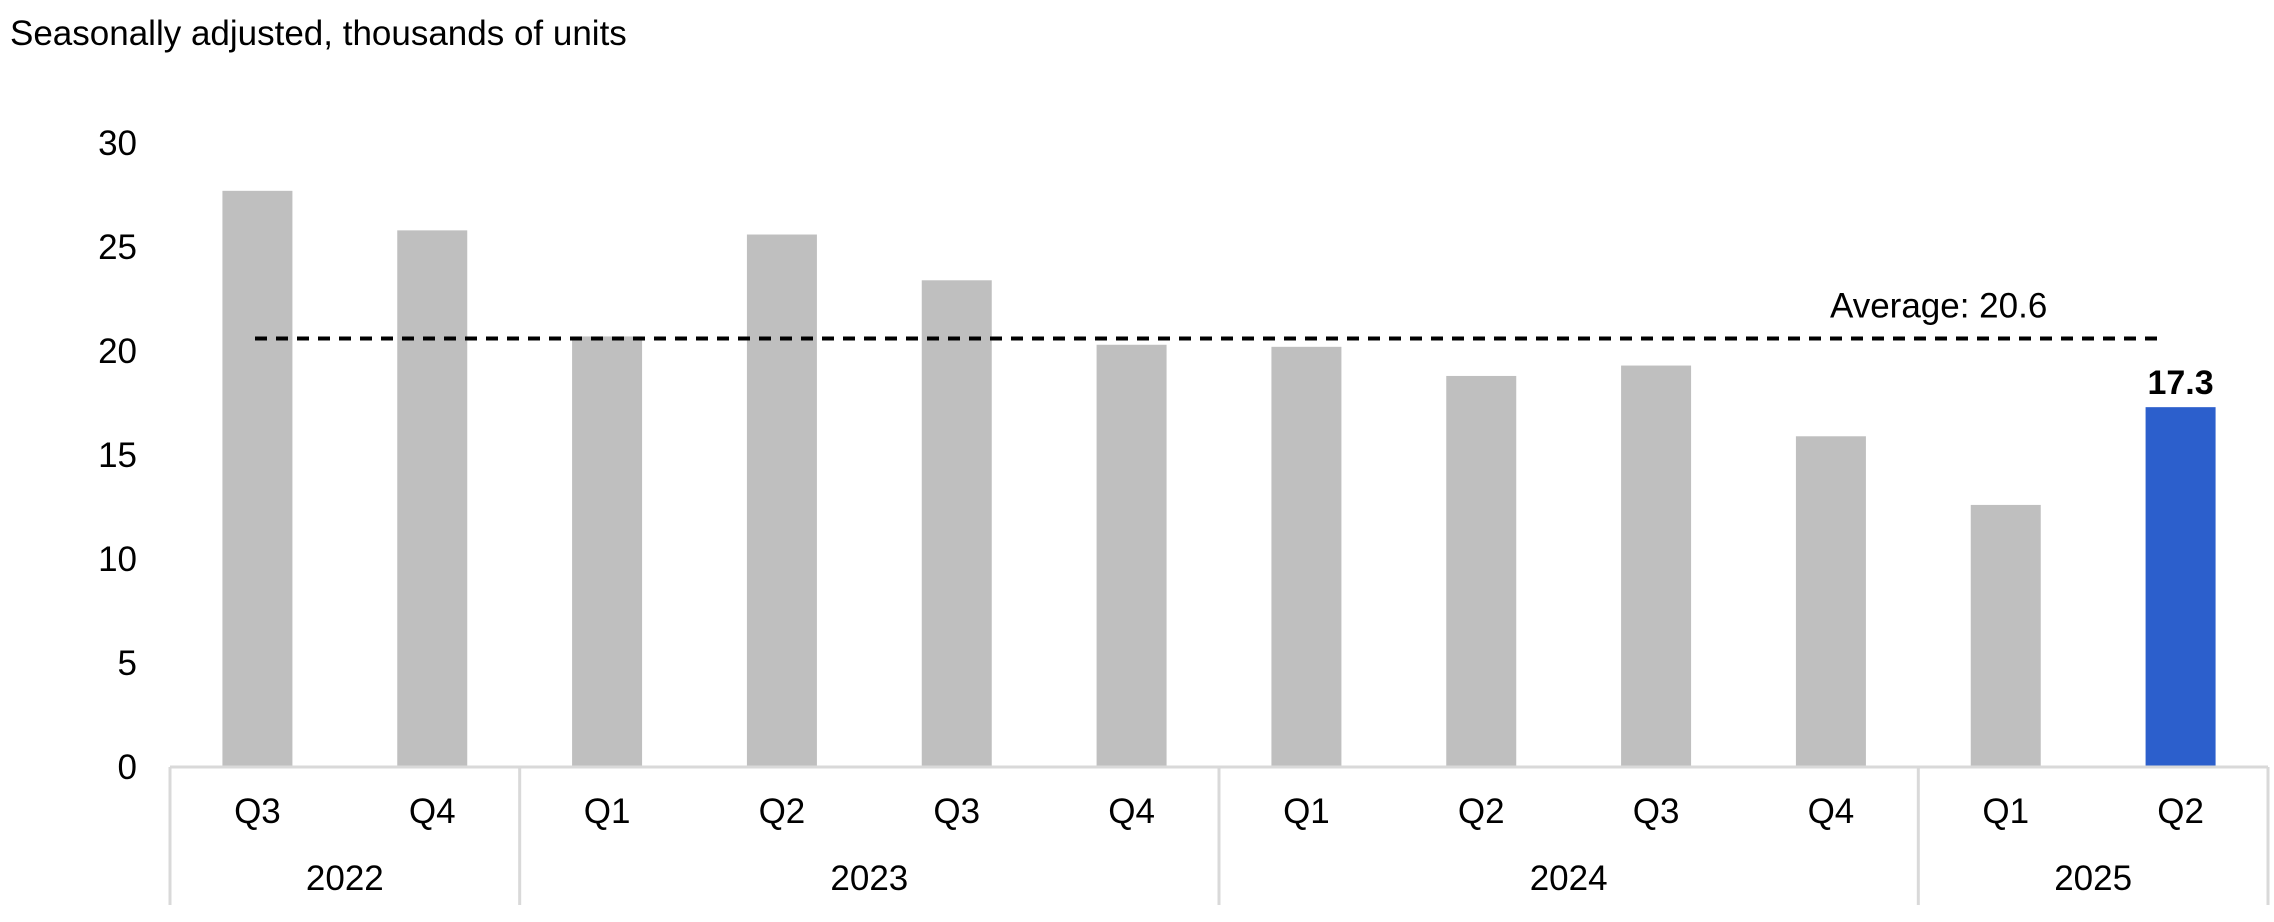 Image resolution: width=2274 pixels, height=922 pixels. I want to click on year-label: 2025, so click(2093, 878).